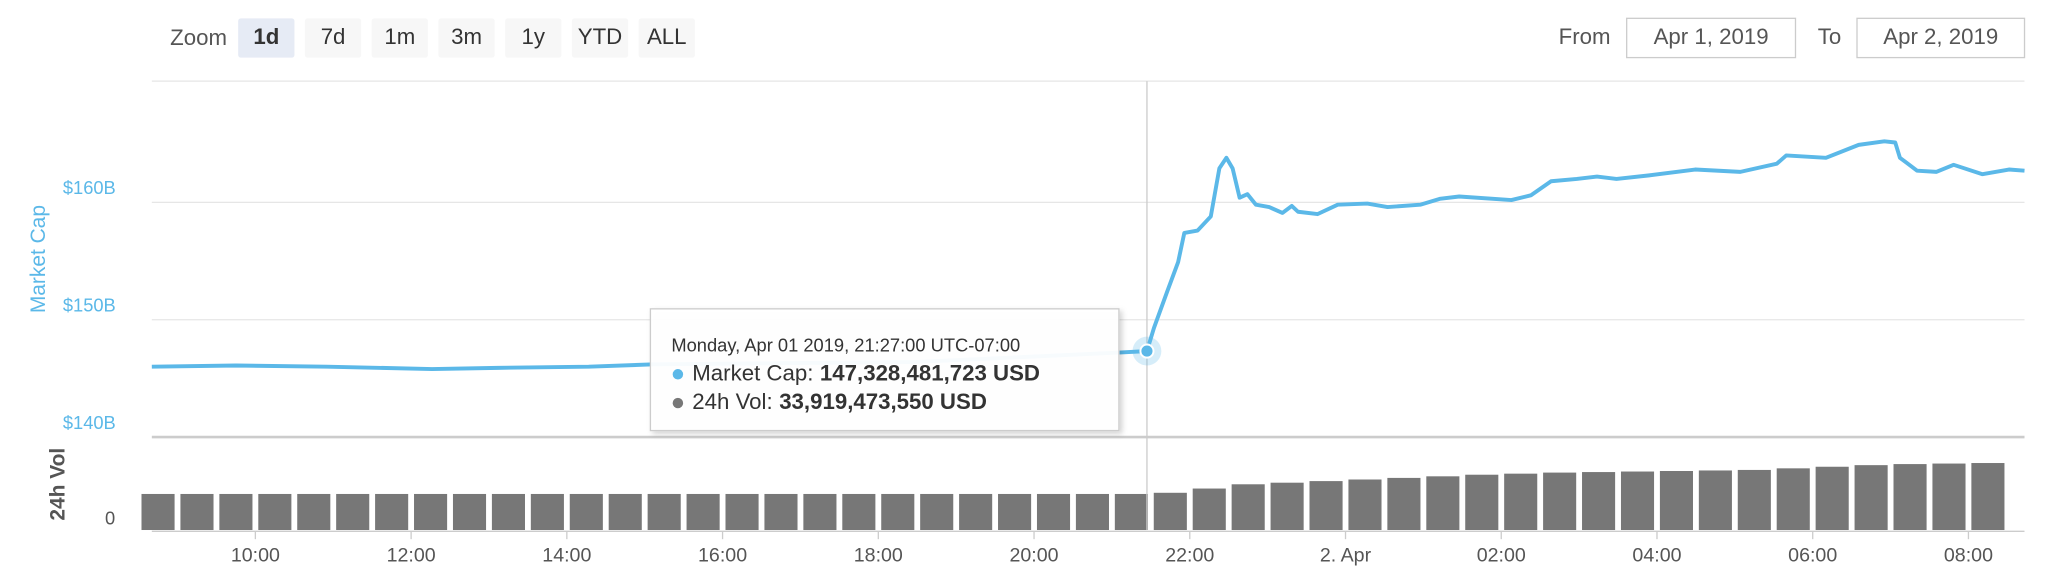  I want to click on tooltip-row-value: 147,328,481,723 USD, so click(930, 372).